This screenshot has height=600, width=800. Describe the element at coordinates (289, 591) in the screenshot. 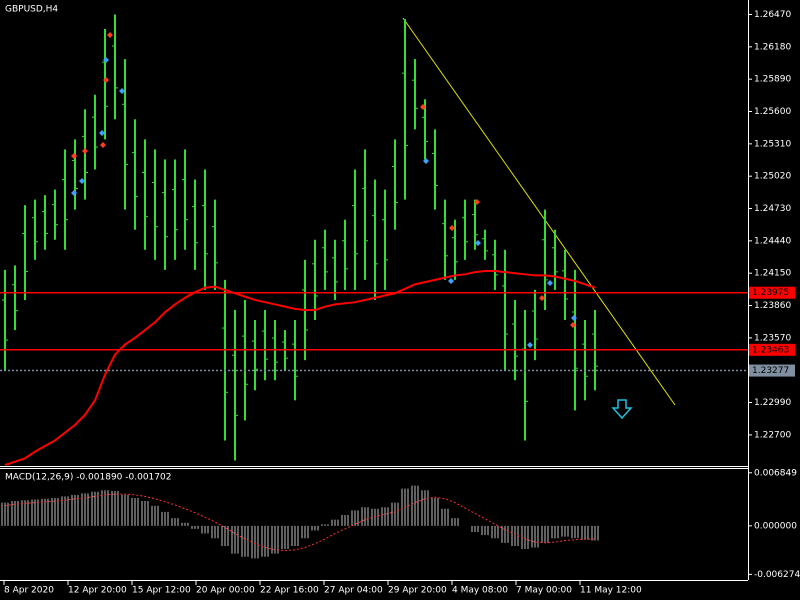

I see `x-tick-label: 22 Apr 16:00` at that location.